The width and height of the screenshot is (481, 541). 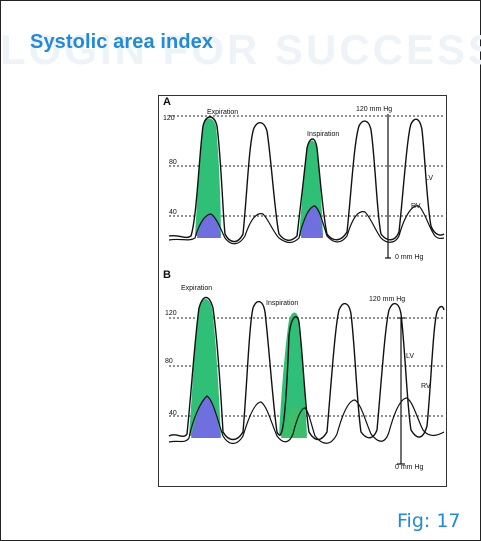 What do you see at coordinates (312, 222) in the screenshot?
I see `panel-a-rv-area-inspiration` at bounding box center [312, 222].